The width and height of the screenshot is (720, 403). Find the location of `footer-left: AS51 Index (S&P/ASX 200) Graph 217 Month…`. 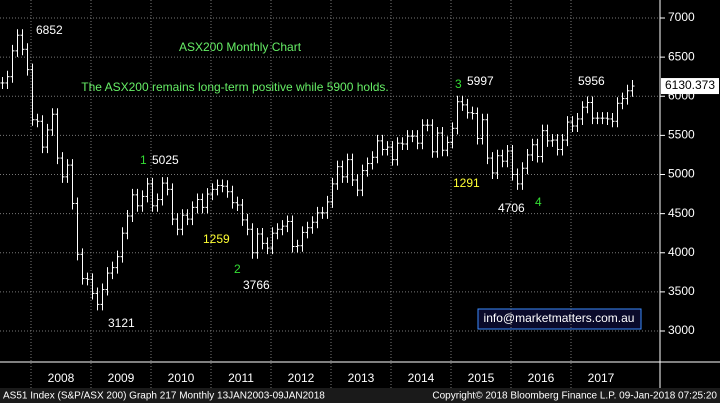

footer-left: AS51 Index (S&P/ASX 200) Graph 217 Month… is located at coordinates (164, 396).